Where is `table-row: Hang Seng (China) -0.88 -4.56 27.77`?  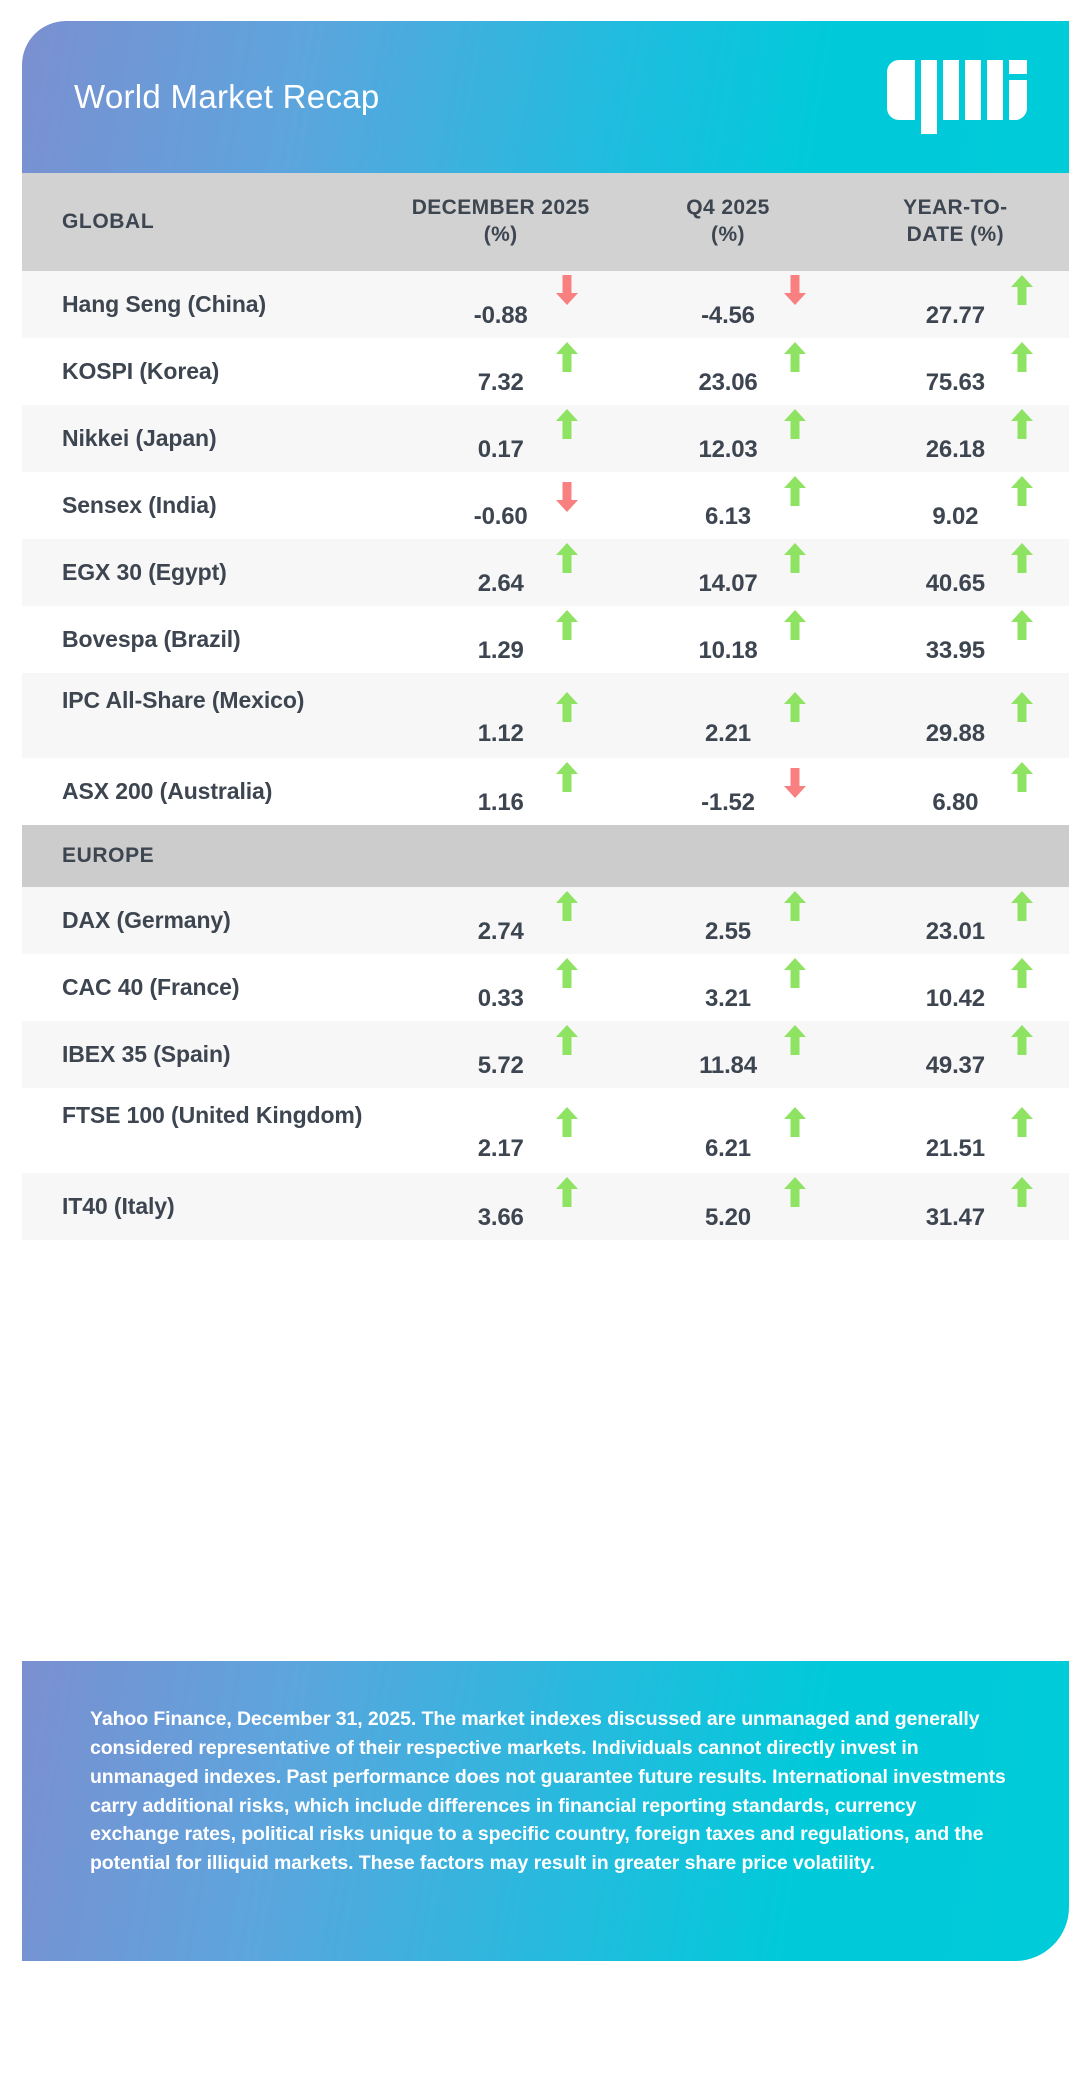
table-row: Hang Seng (China) -0.88 -4.56 27.77 is located at coordinates (545, 304).